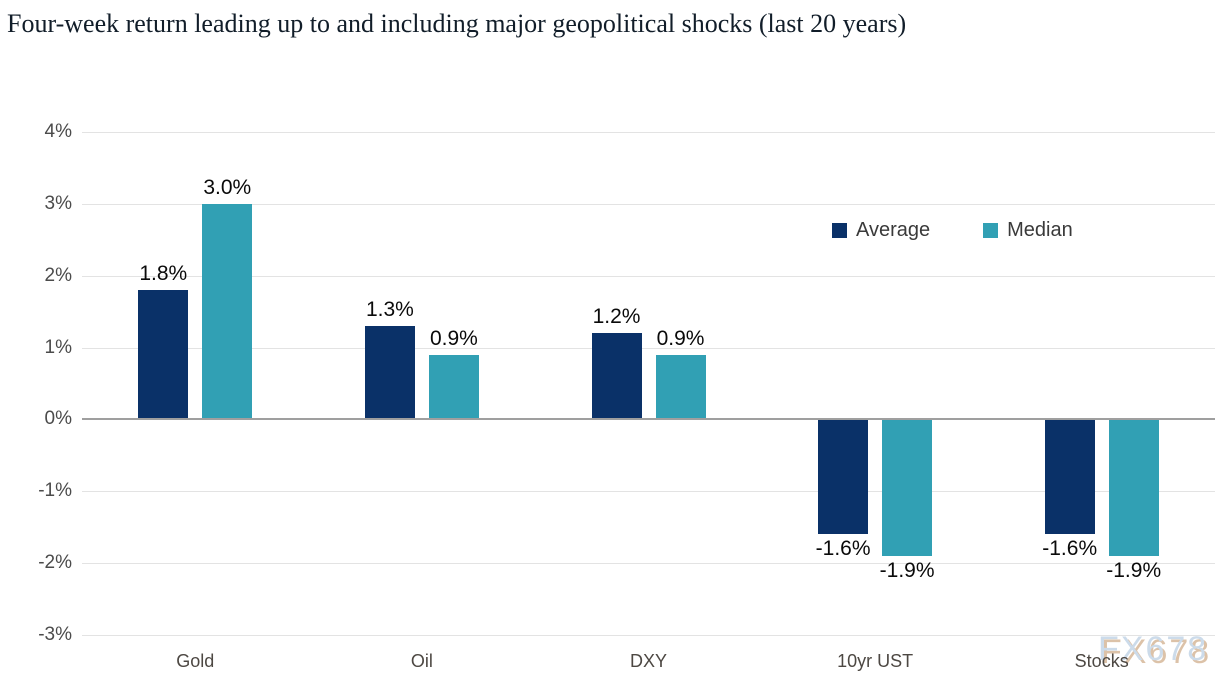 This screenshot has width=1232, height=686. I want to click on y-axis-tick-label: 3%, so click(58, 203).